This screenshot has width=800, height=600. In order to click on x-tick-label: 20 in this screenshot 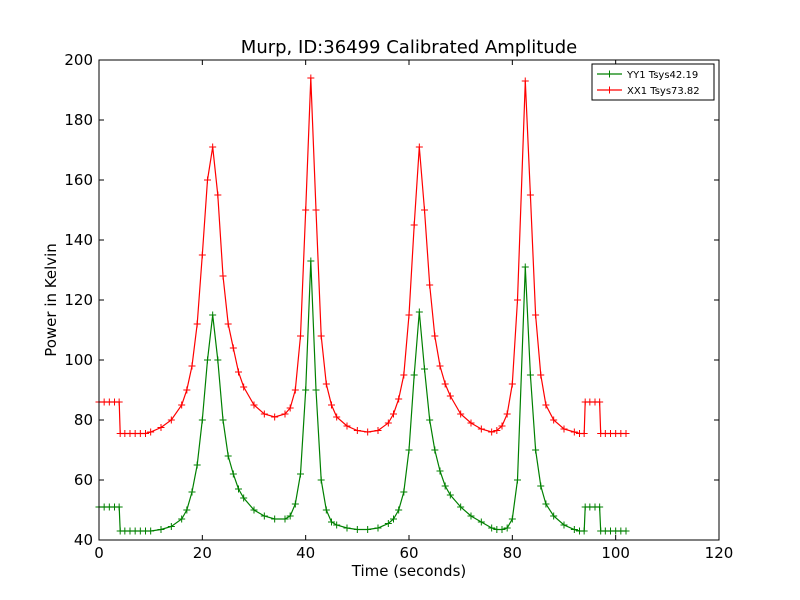, I will do `click(202, 553)`.